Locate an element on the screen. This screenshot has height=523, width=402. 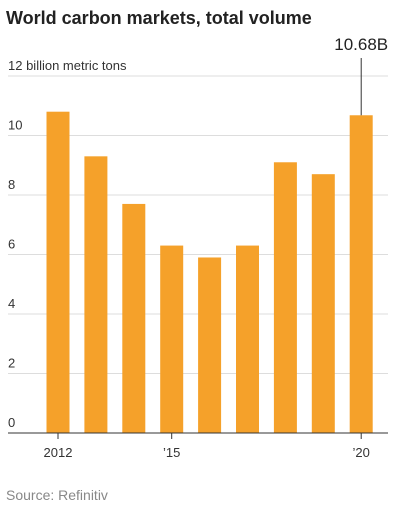
y-tick-label: 0 is located at coordinates (11, 422).